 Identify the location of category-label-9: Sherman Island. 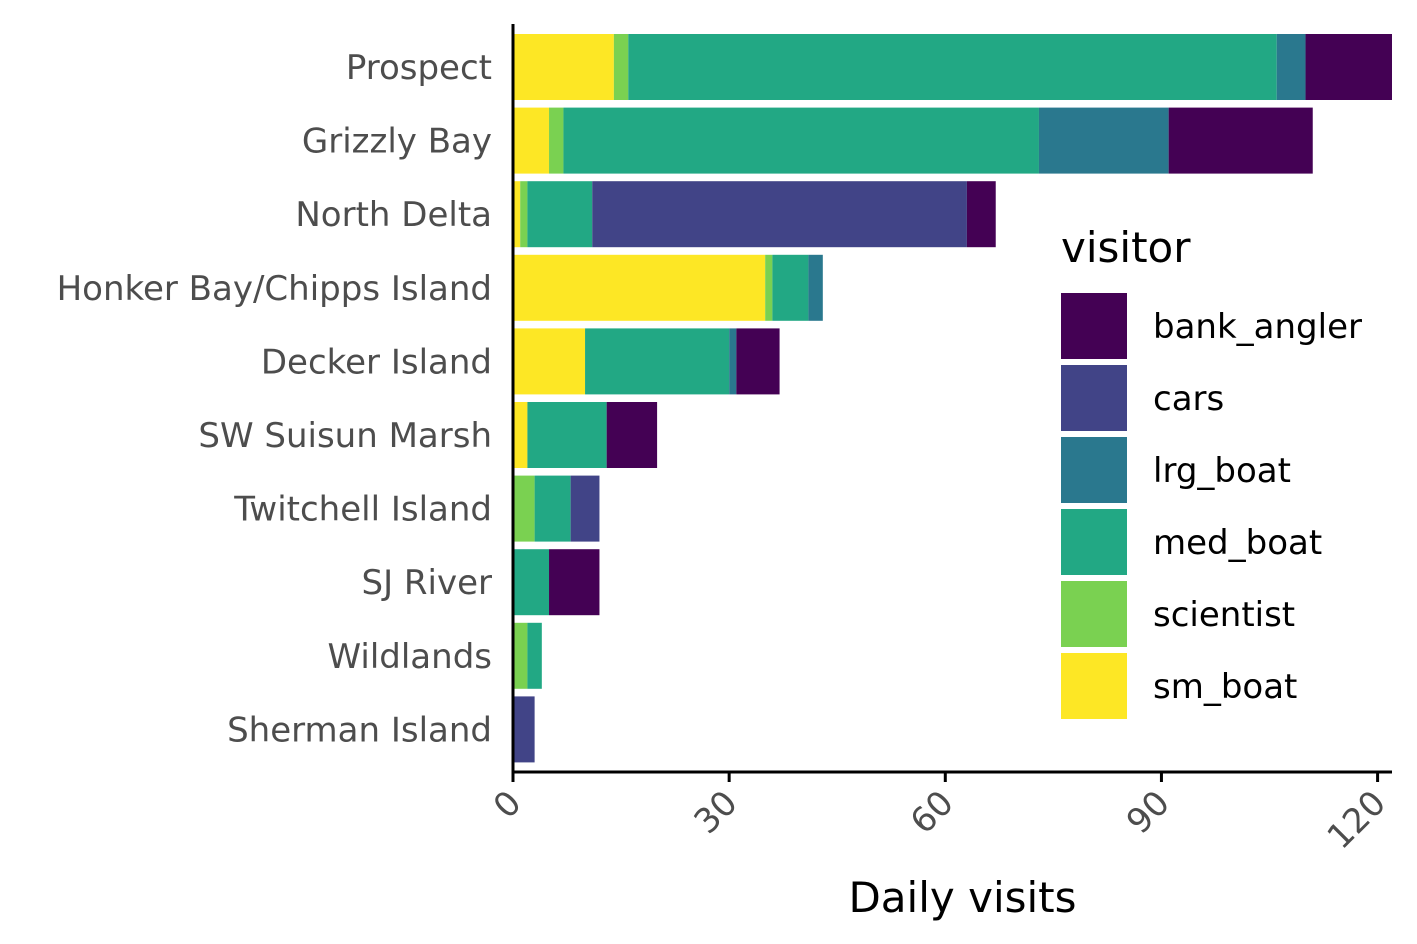
(359, 730).